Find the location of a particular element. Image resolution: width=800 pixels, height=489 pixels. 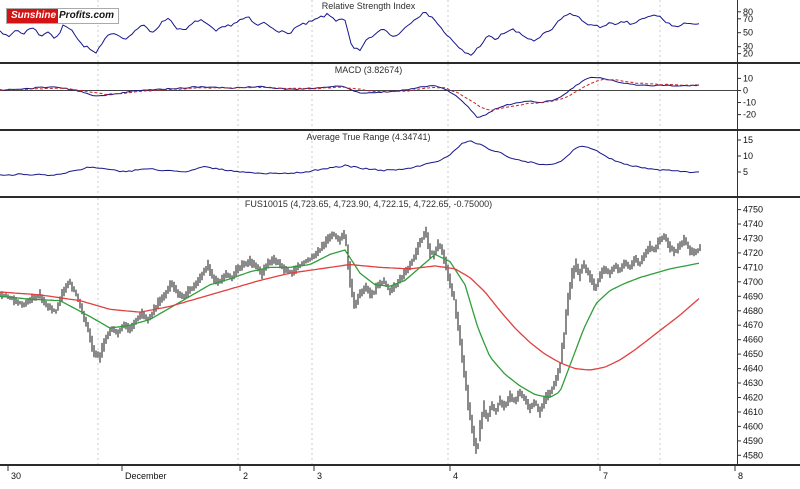

logo-brand: Sunshine is located at coordinates (33, 16).